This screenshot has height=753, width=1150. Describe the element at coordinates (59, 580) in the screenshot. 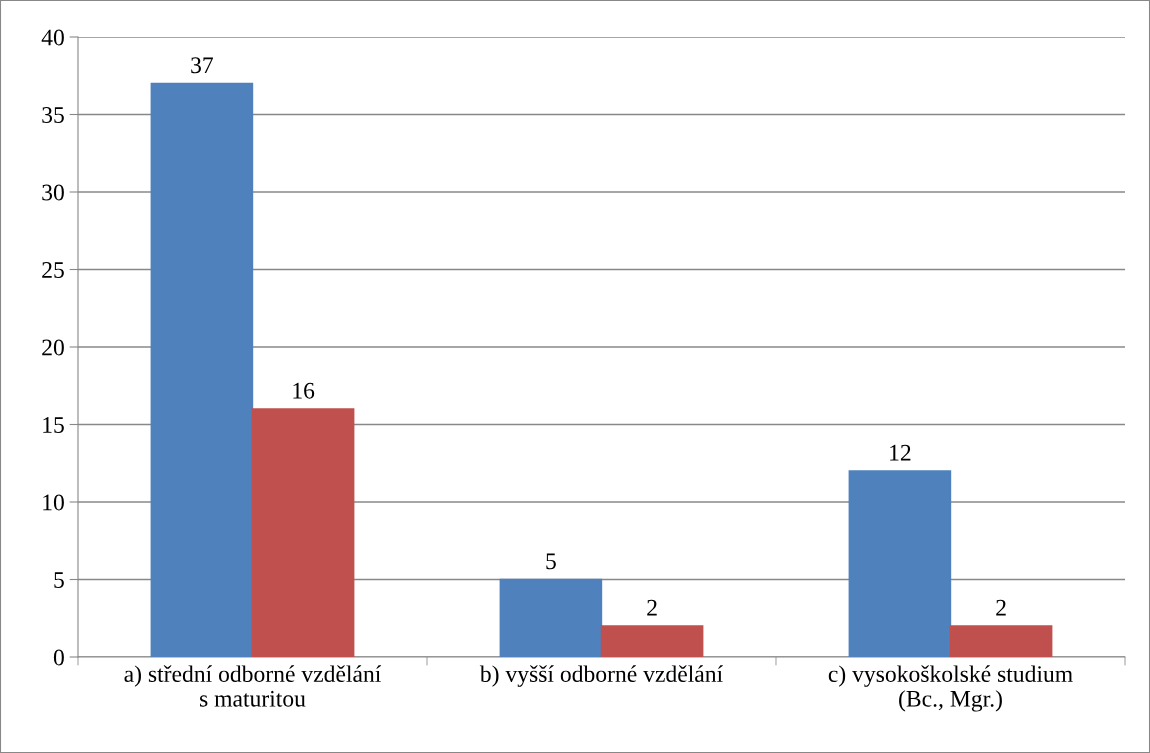

I see `y-tick-label: 5` at that location.